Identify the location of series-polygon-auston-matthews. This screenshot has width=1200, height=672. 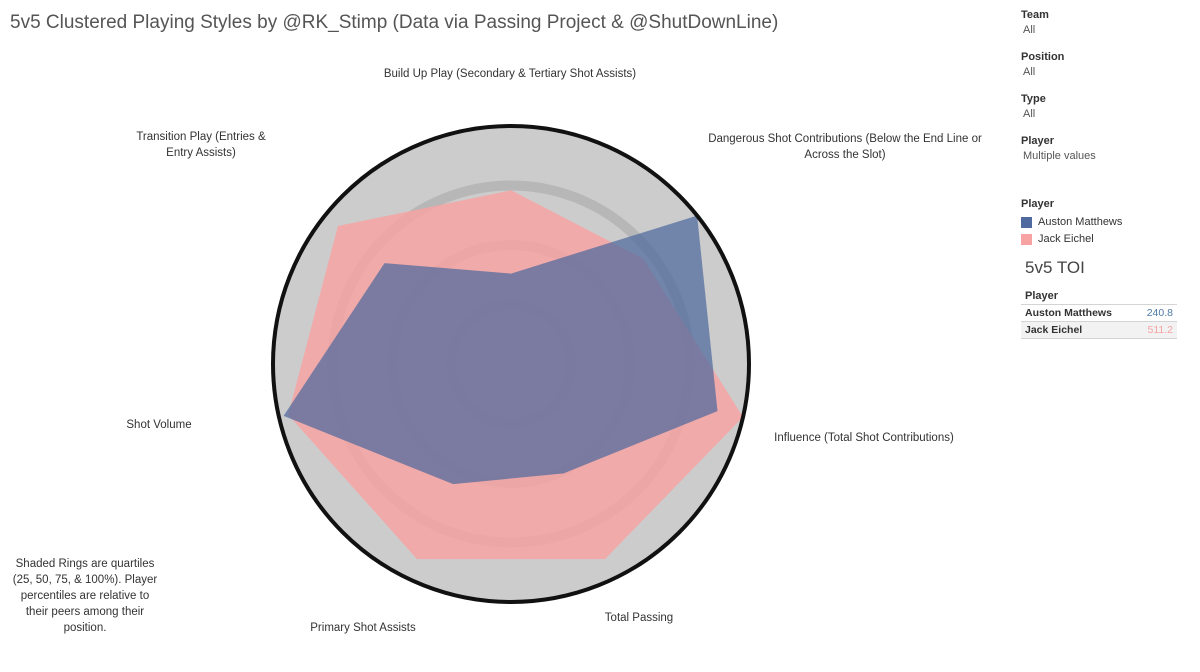
(500, 350).